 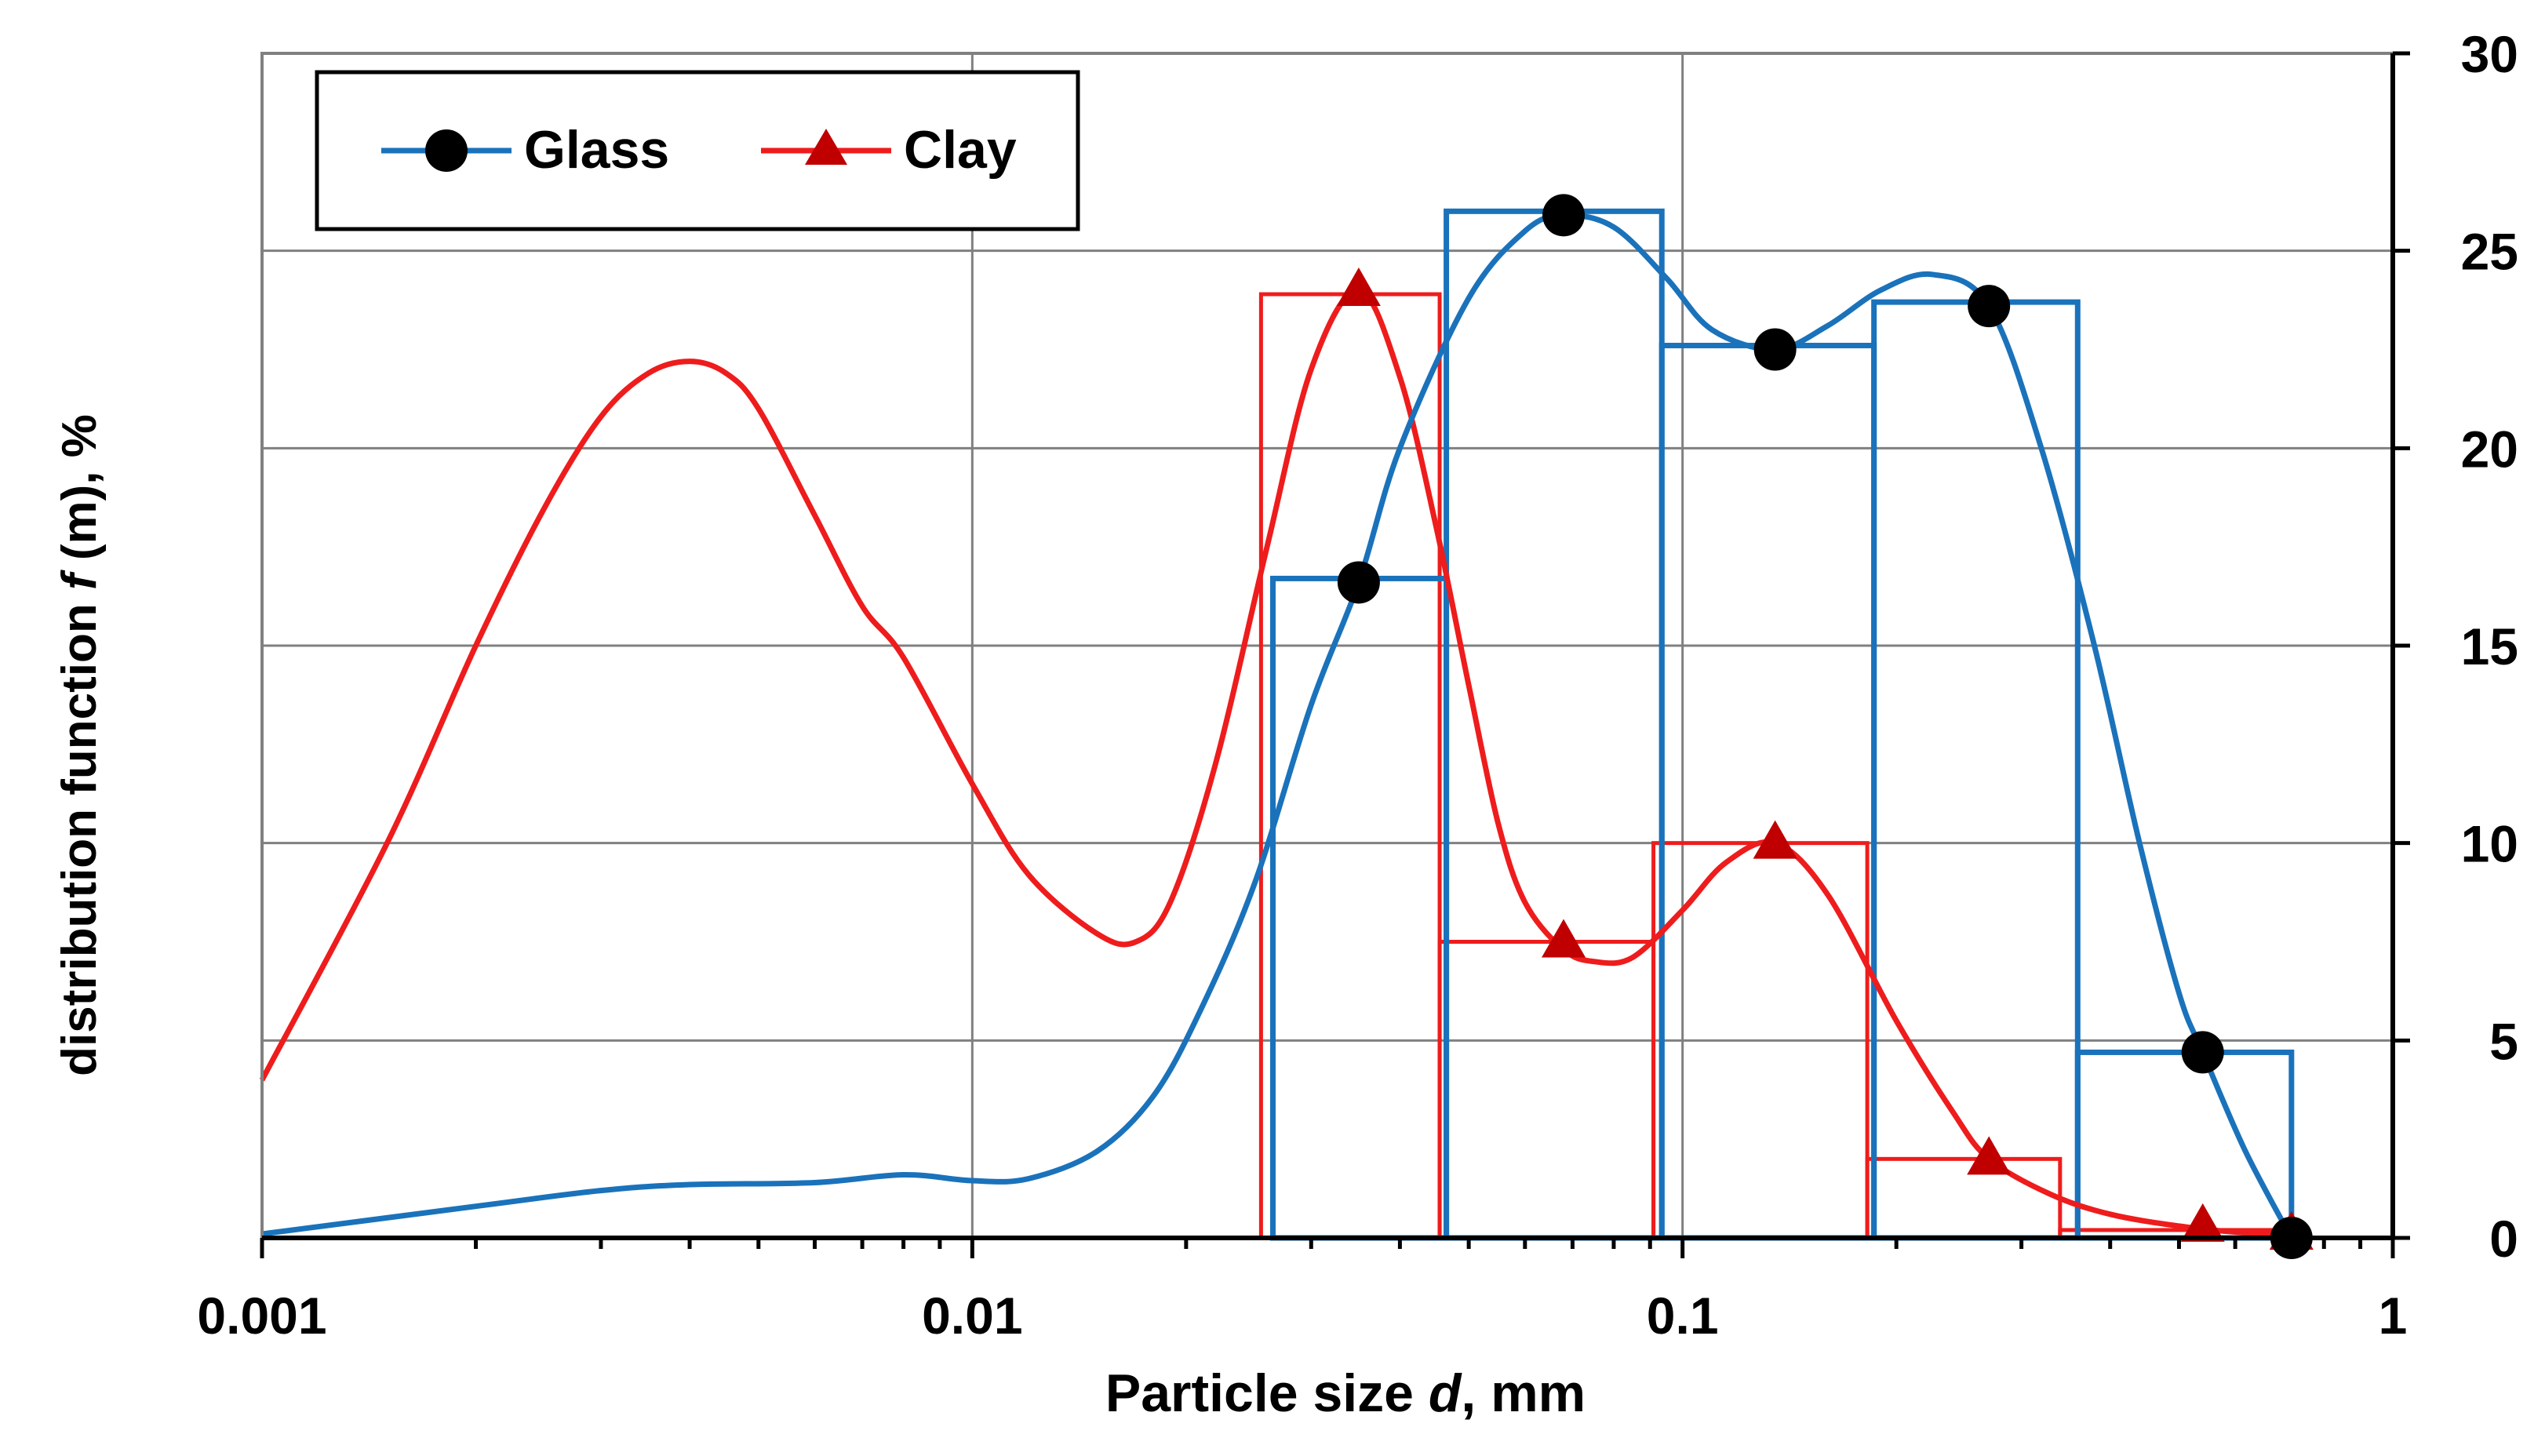 I want to click on legend-clay-marker, so click(x=826, y=147).